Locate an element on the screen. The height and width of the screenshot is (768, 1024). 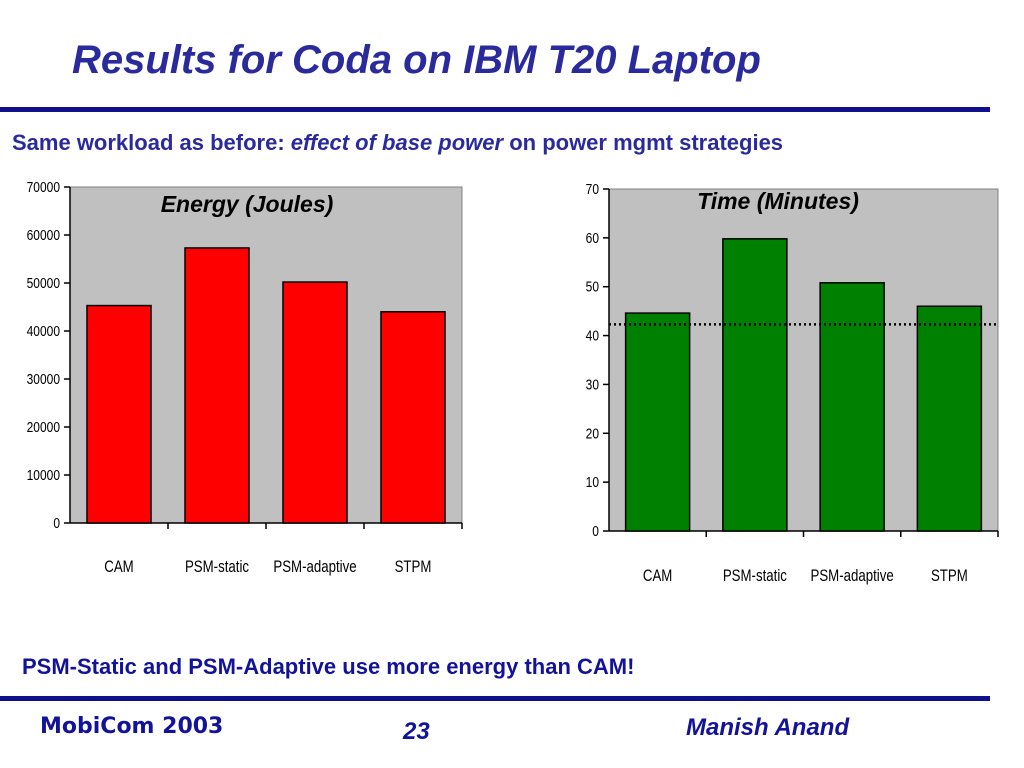
footer-author: Manish Anand is located at coordinates (768, 727).